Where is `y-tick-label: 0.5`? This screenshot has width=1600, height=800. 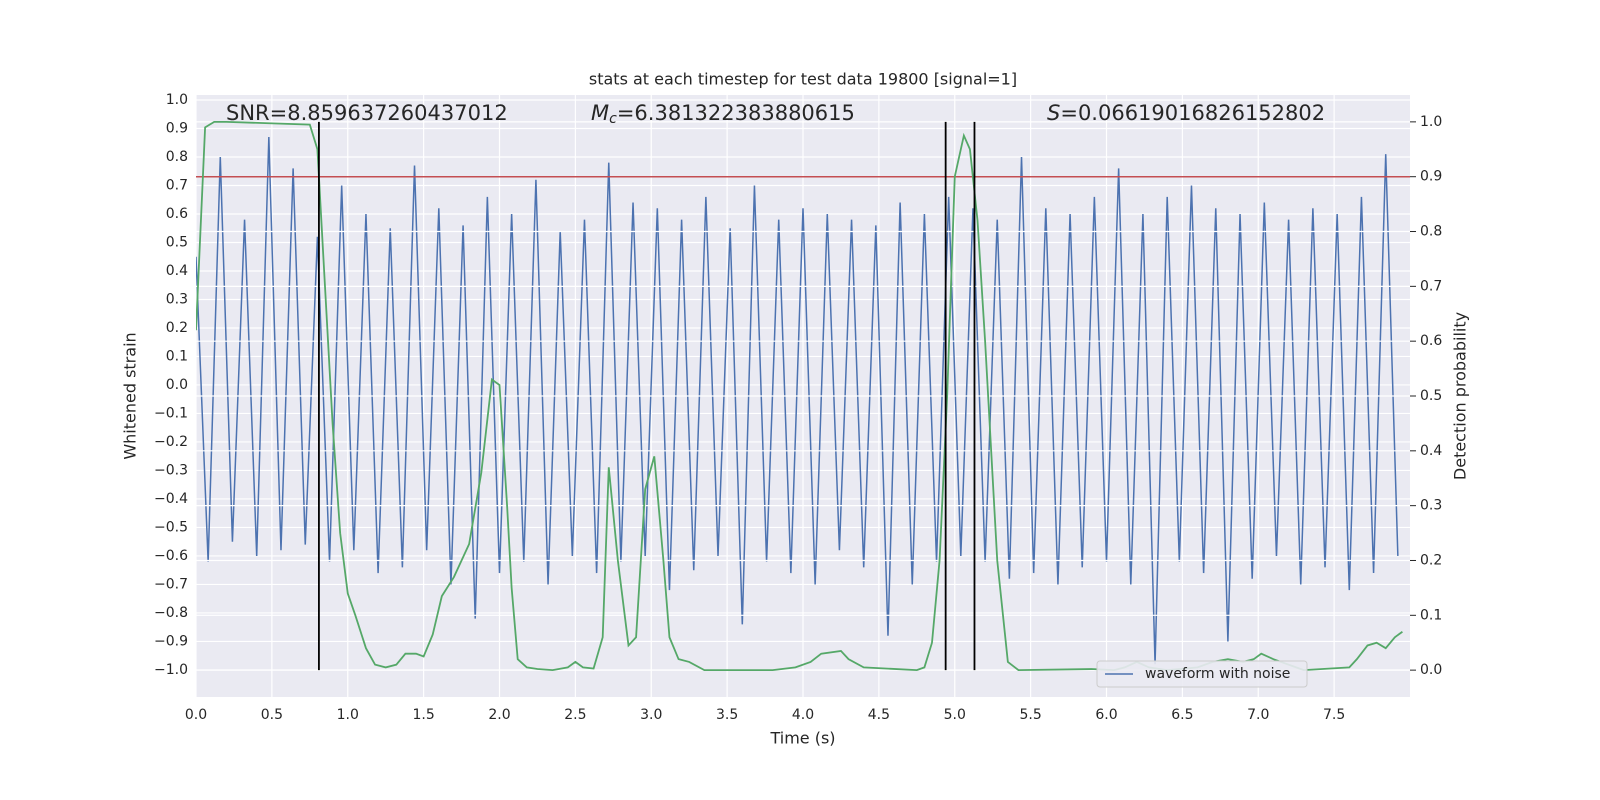 y-tick-label: 0.5 is located at coordinates (177, 242).